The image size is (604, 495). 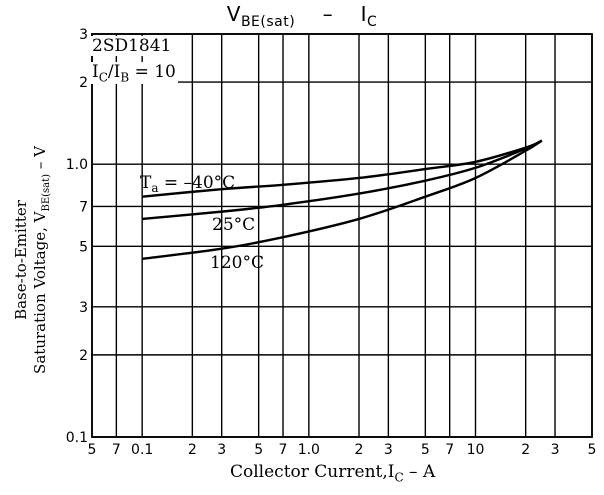 I want to click on x-tick-label-14: 3, so click(x=555, y=450).